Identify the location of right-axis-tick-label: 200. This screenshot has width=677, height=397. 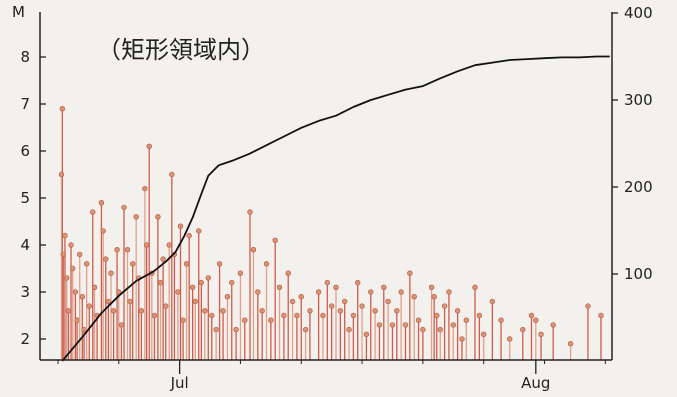
(638, 187).